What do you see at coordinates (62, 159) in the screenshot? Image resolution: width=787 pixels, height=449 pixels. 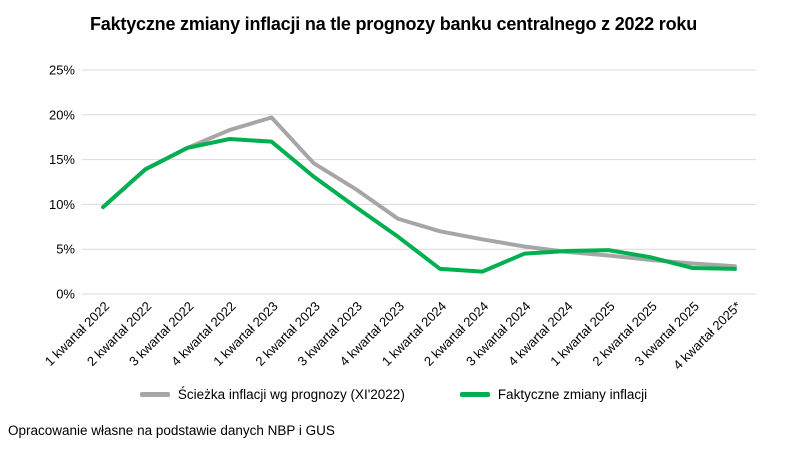 I see `y-axis-tick-label: 15%` at bounding box center [62, 159].